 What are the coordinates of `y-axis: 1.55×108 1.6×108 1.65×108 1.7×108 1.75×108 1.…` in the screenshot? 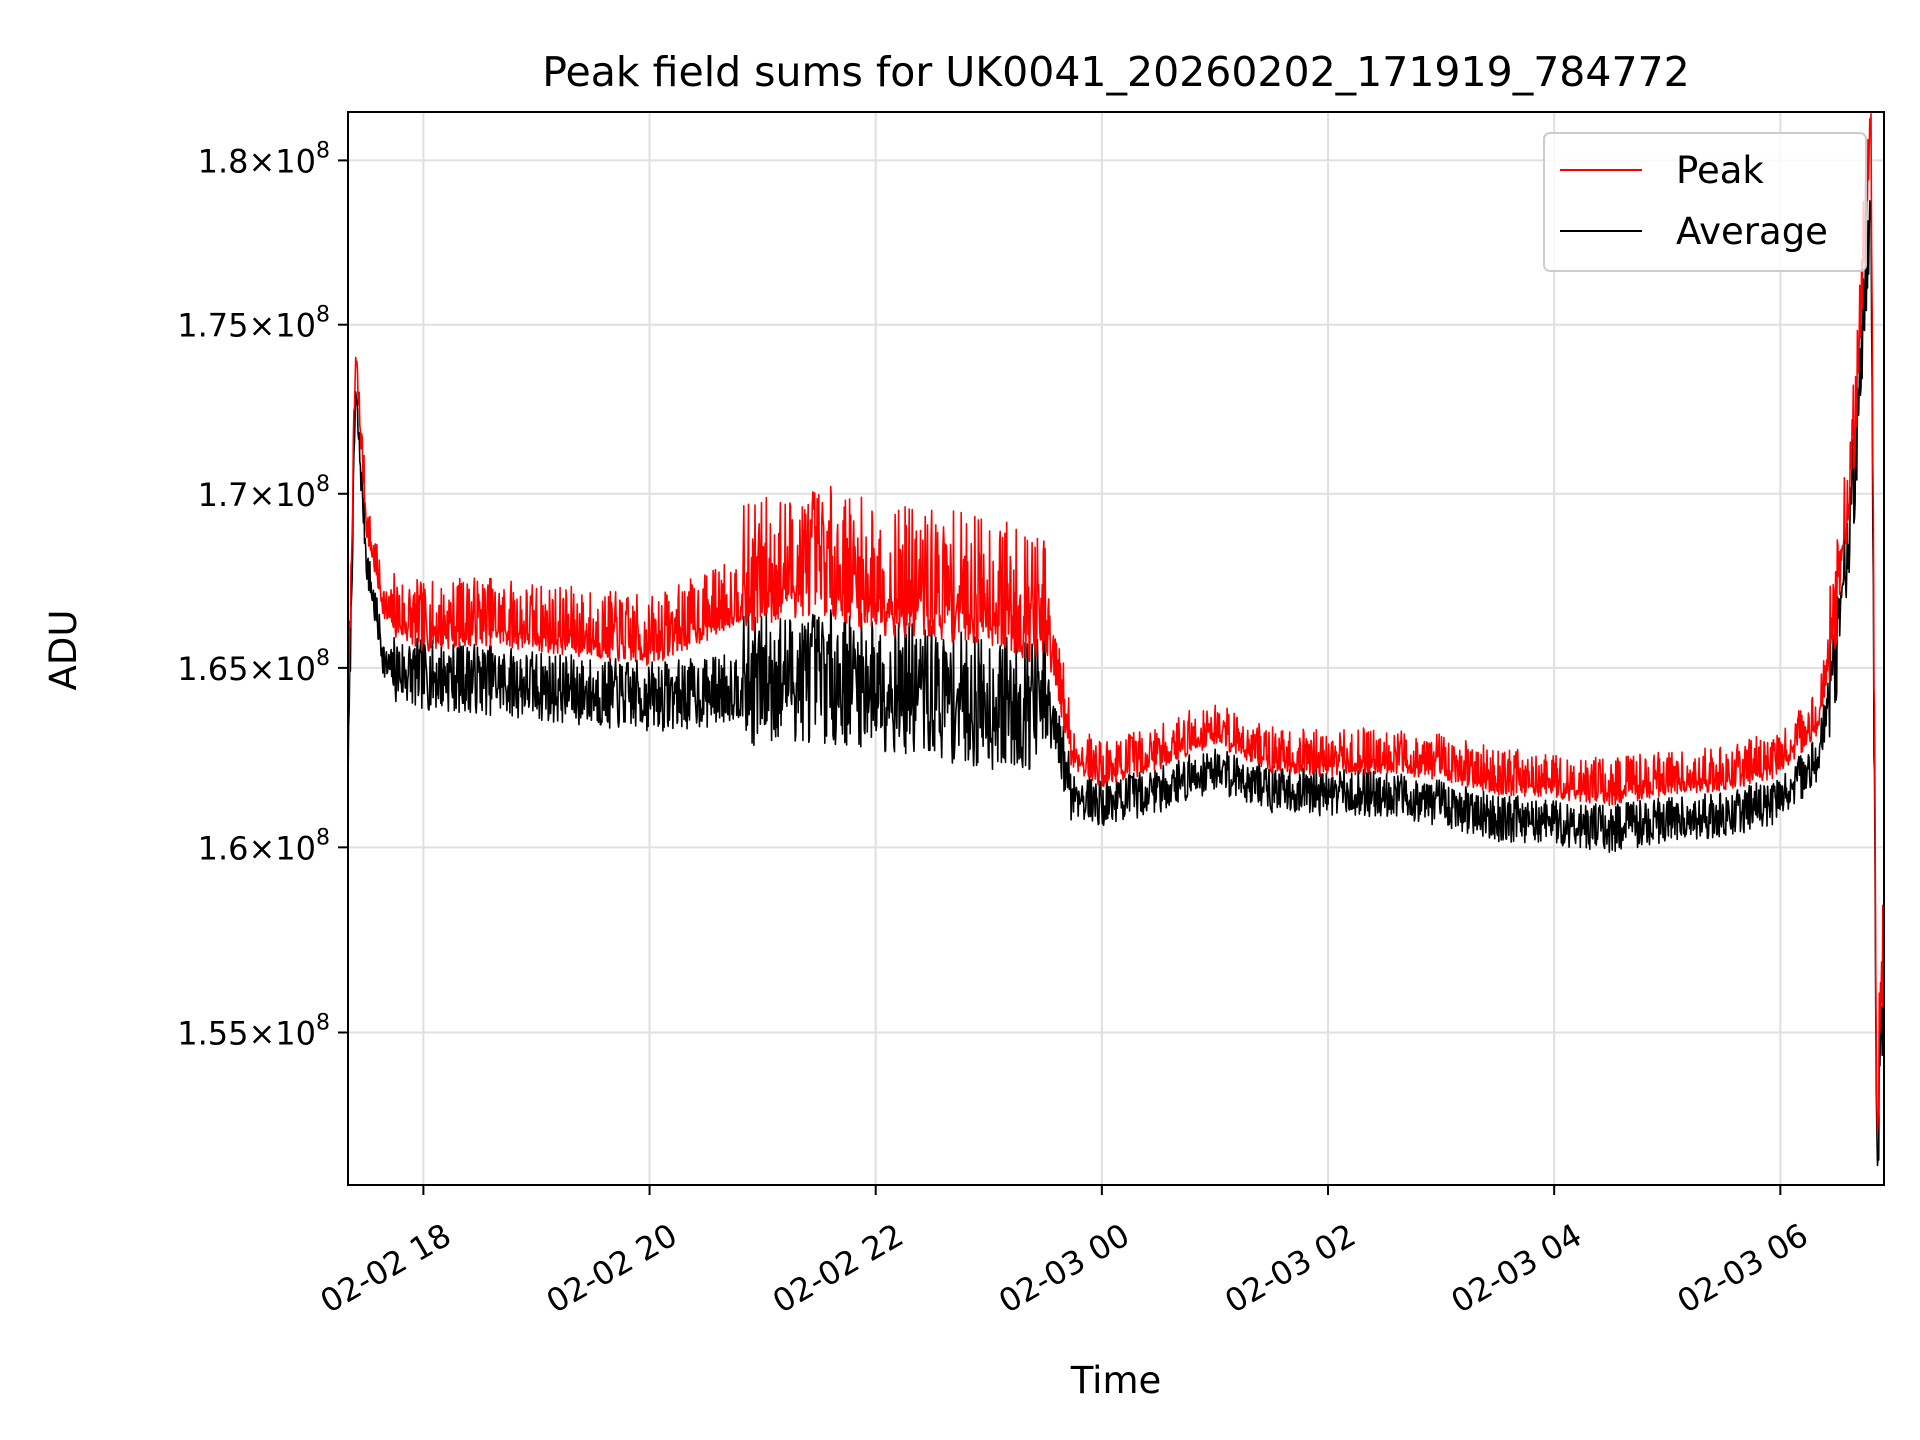 It's located at (262, 595).